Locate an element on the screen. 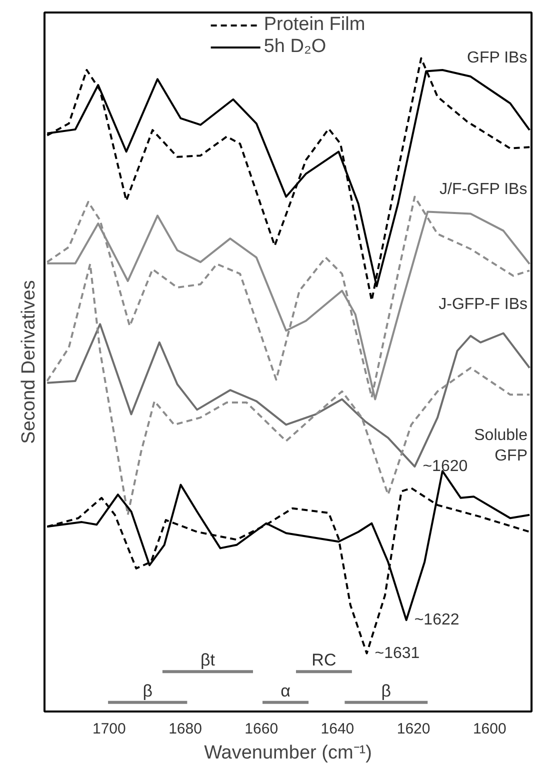  x-axis-title: Wavenumber (cm⁻¹) is located at coordinates (288, 753).